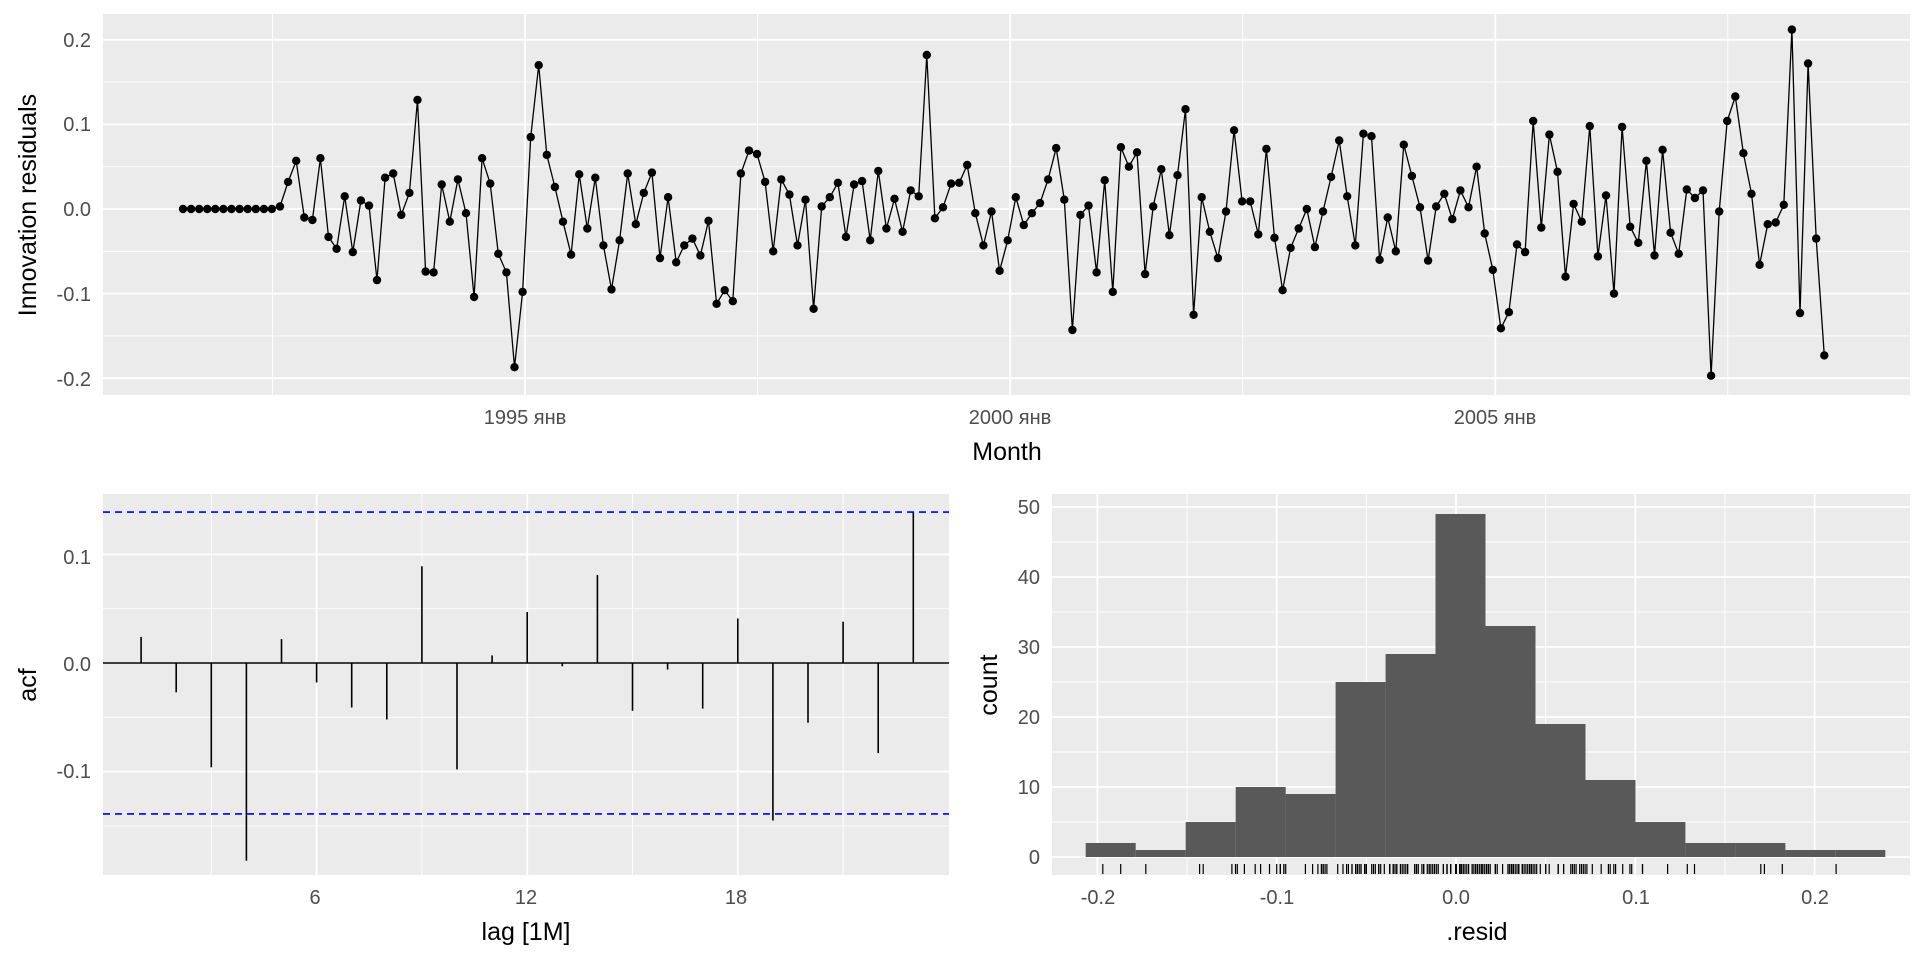 This screenshot has height=960, width=1920. What do you see at coordinates (1098, 898) in the screenshot?
I see `hist-xtick-label: -0.2` at bounding box center [1098, 898].